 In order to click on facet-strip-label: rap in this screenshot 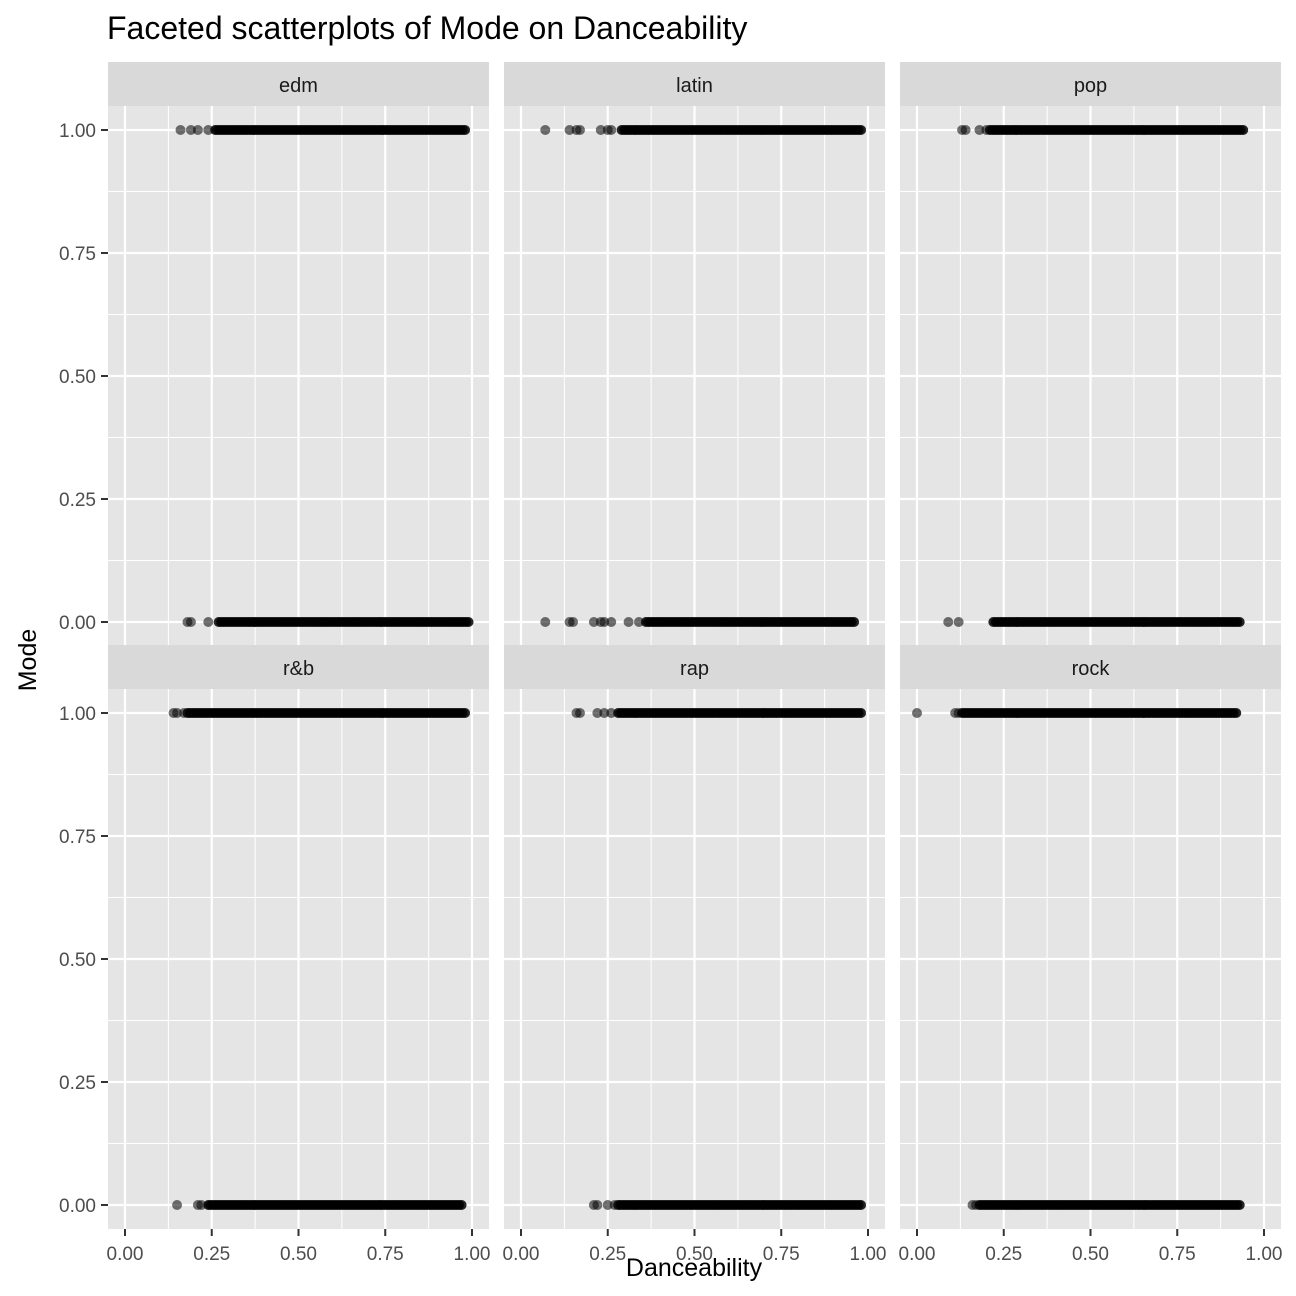, I will do `click(694, 669)`.